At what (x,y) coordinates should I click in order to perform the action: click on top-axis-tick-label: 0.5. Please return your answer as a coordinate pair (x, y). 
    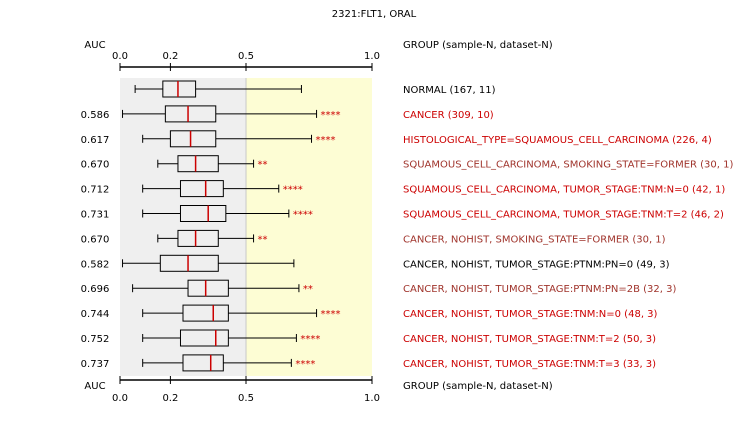
    Looking at the image, I should click on (246, 56).